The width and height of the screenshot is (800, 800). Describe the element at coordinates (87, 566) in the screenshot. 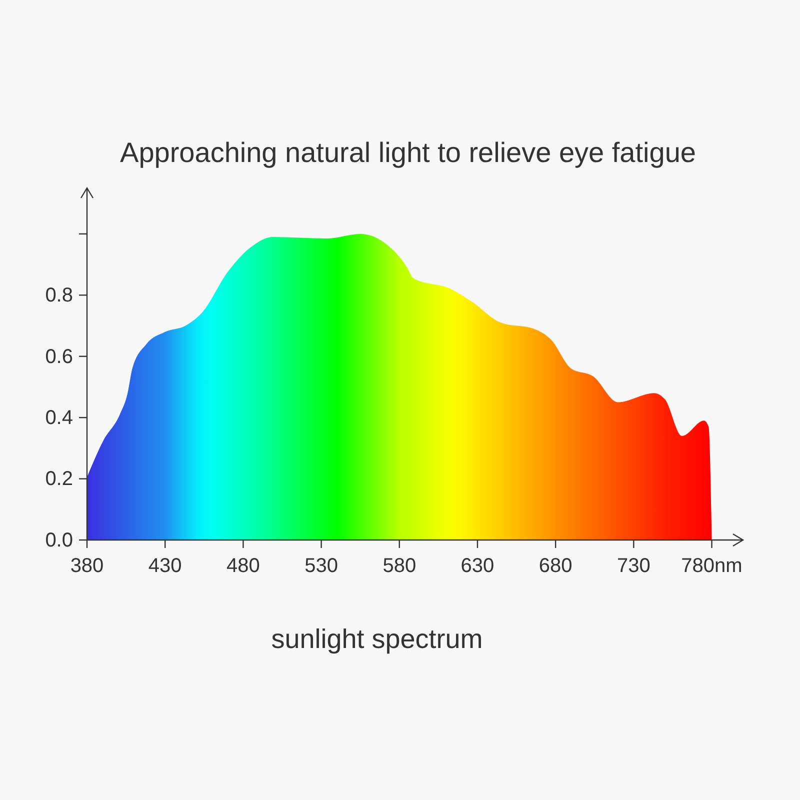

I see `x-tick-label: 380` at that location.